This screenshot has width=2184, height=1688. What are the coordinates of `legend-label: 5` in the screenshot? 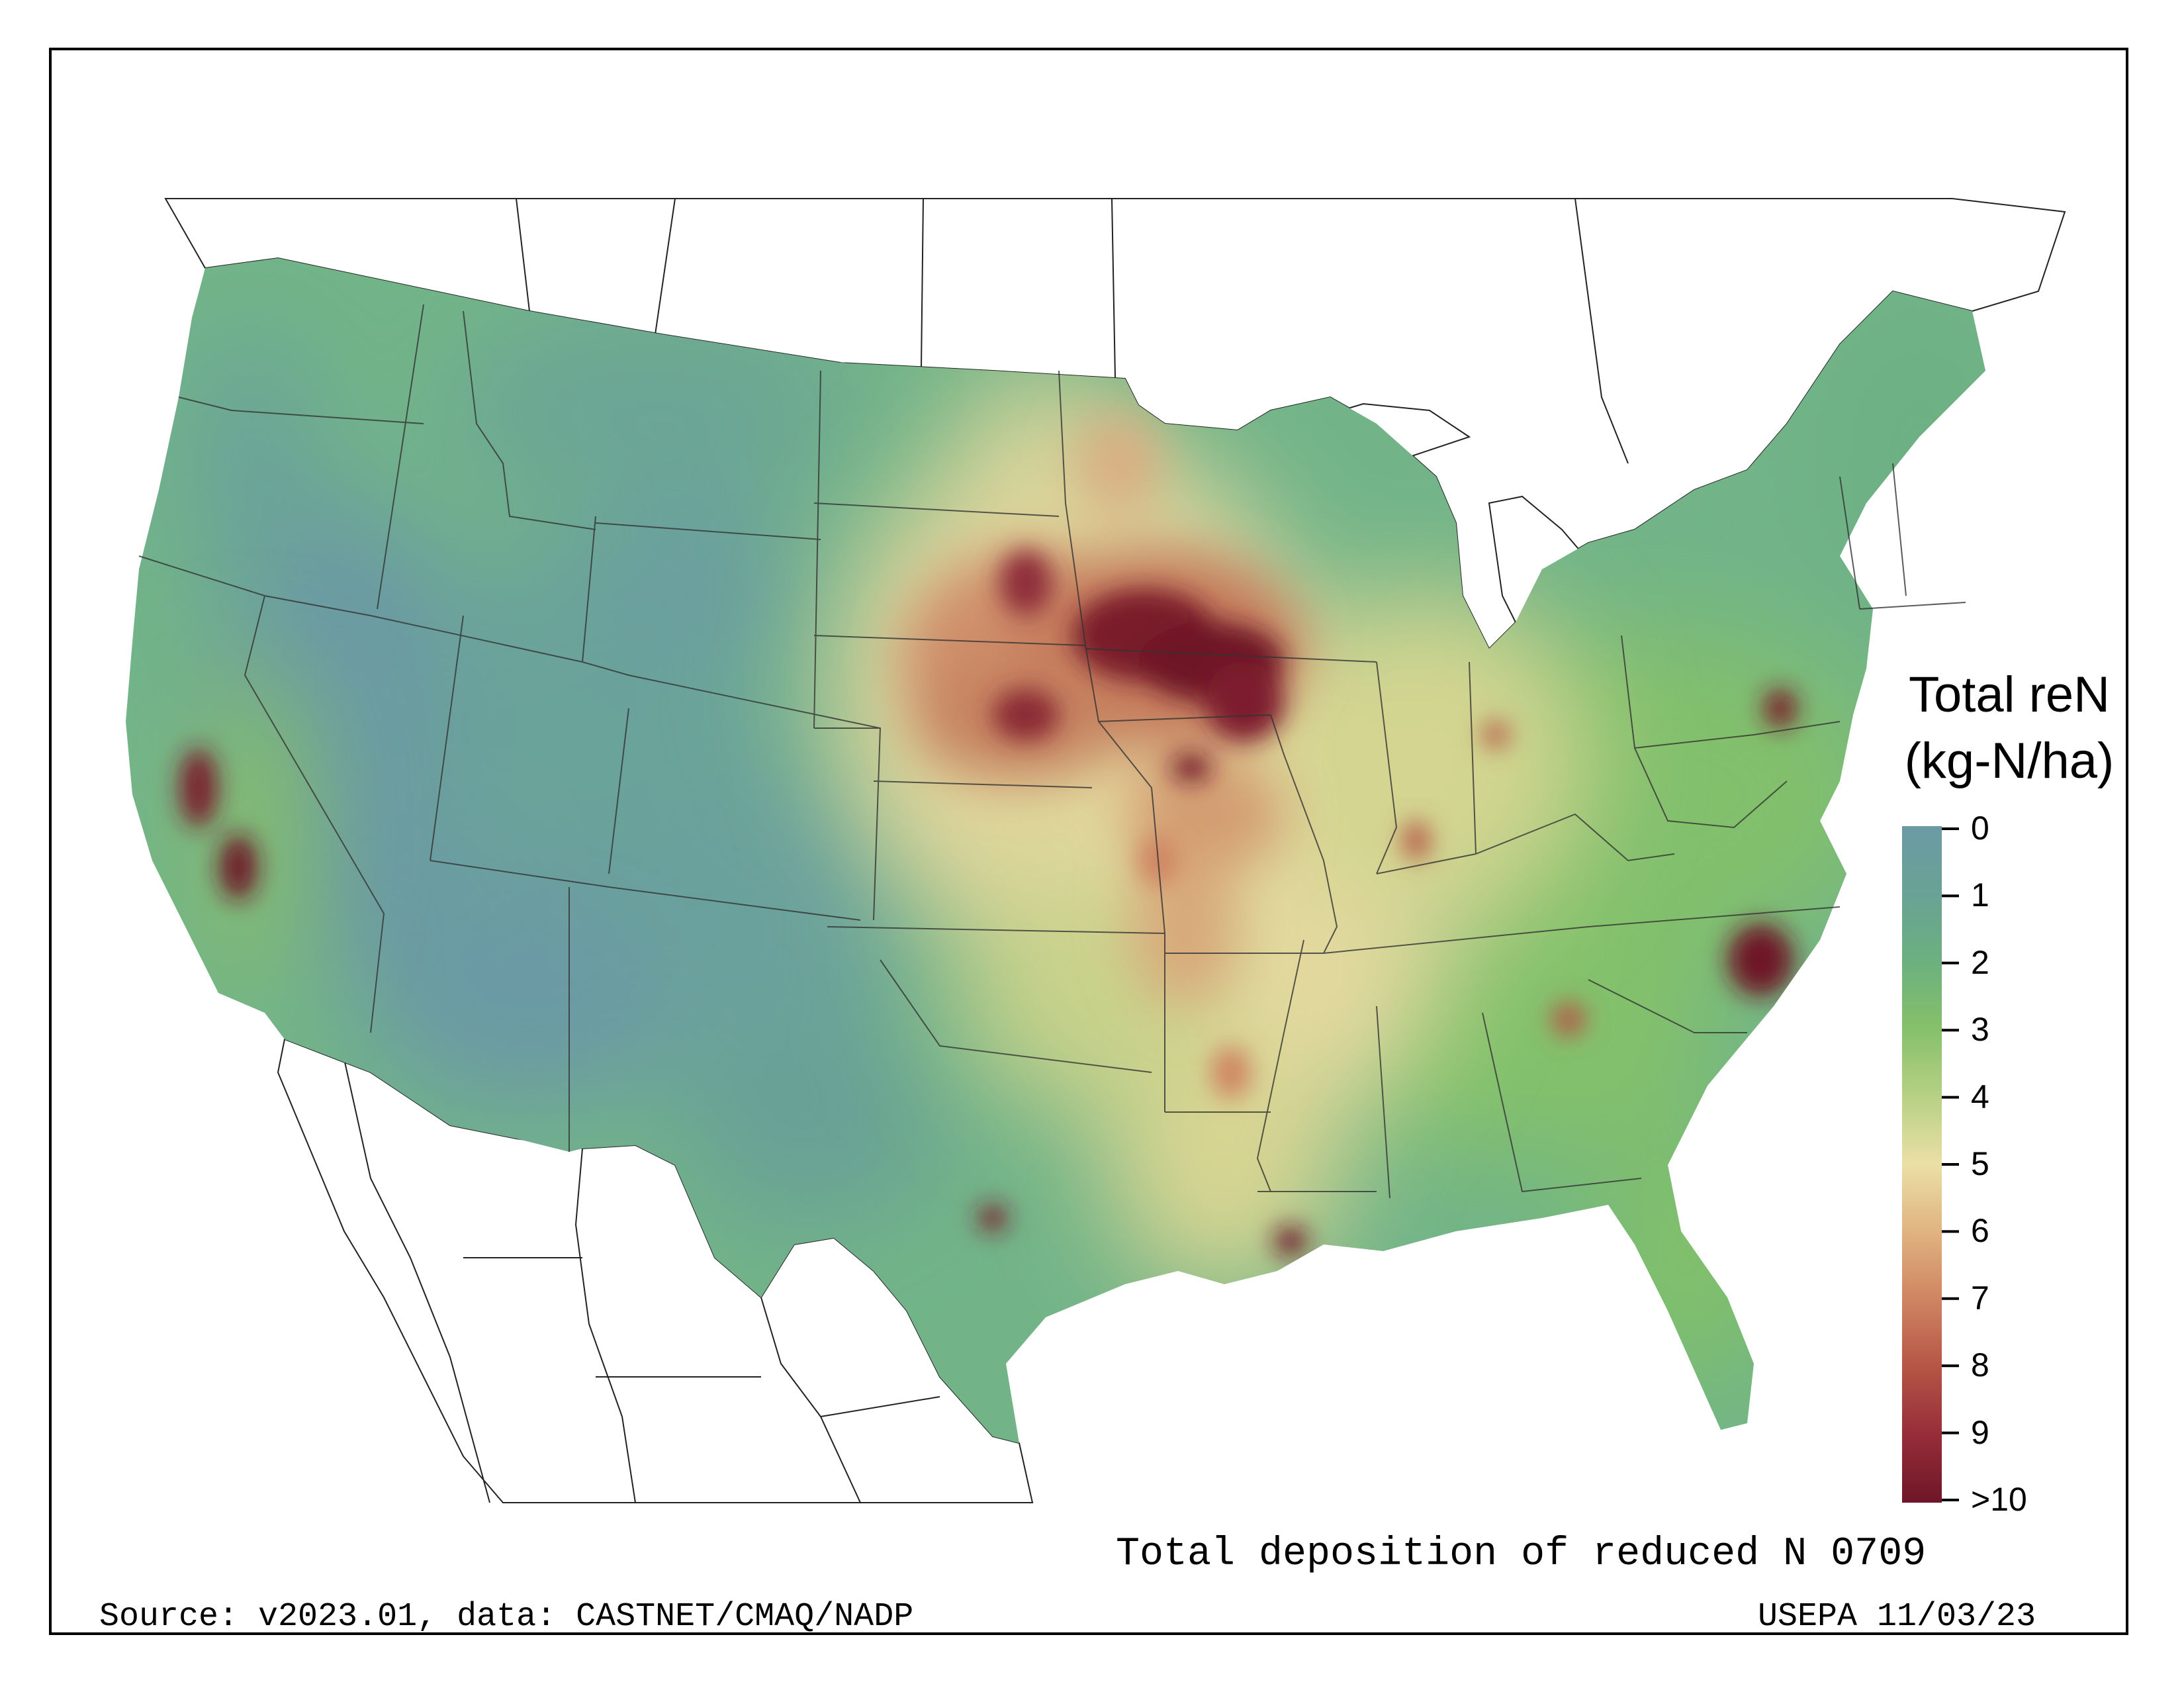 It's located at (1980, 1163).